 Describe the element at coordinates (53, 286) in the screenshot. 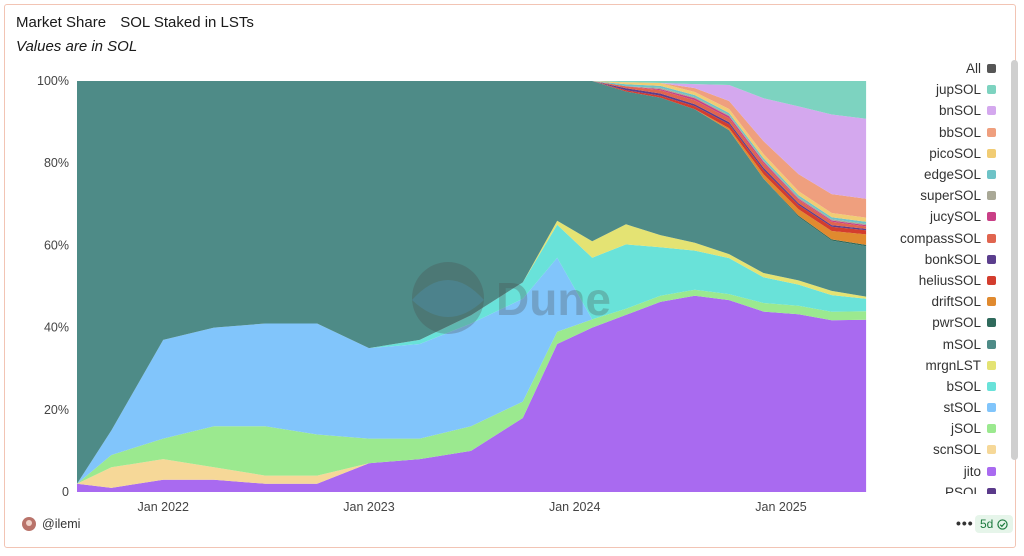

I see `y-axis: 0 20% 40% 60% 80% 100%` at that location.